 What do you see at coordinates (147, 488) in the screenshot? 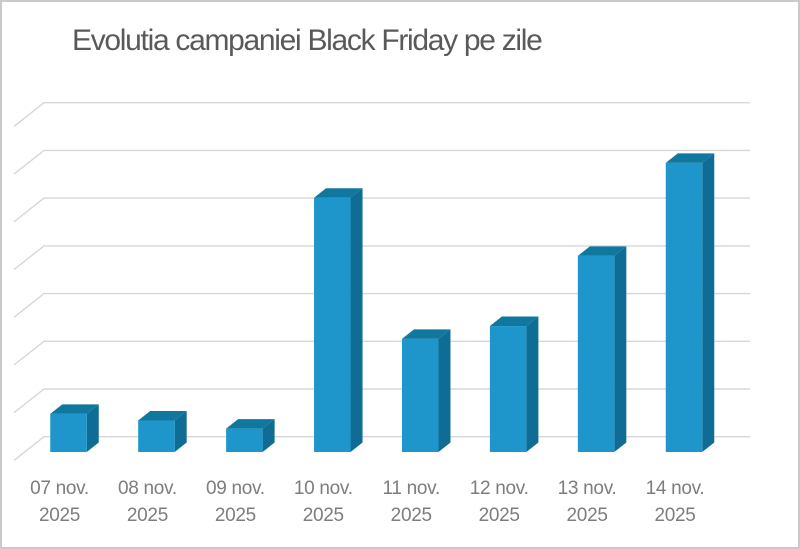
I see `category-label-line1: 08 nov.` at bounding box center [147, 488].